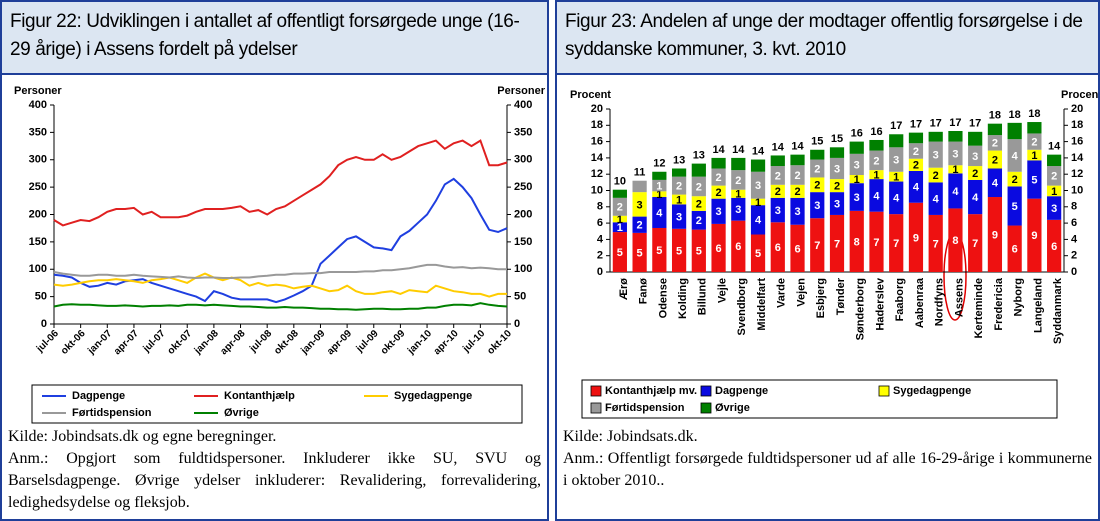  What do you see at coordinates (112, 413) in the screenshot?
I see `legend-label: Førtidspension` at bounding box center [112, 413].